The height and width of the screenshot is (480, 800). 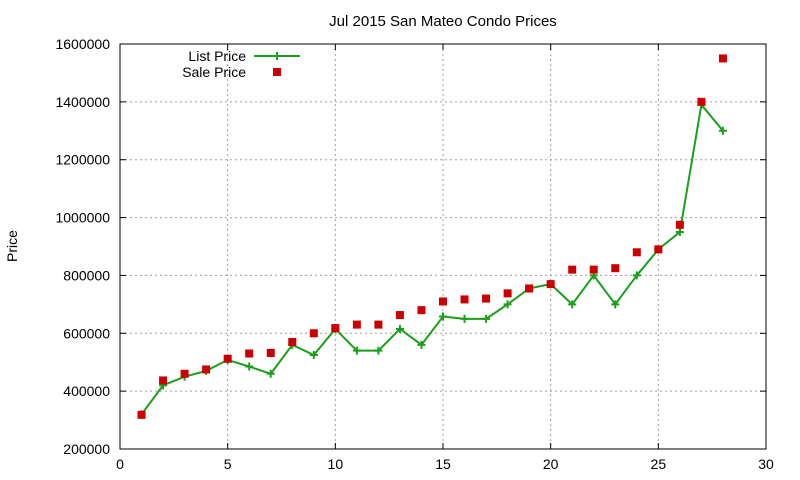 What do you see at coordinates (82, 218) in the screenshot?
I see `y-tick-label: 1000000` at bounding box center [82, 218].